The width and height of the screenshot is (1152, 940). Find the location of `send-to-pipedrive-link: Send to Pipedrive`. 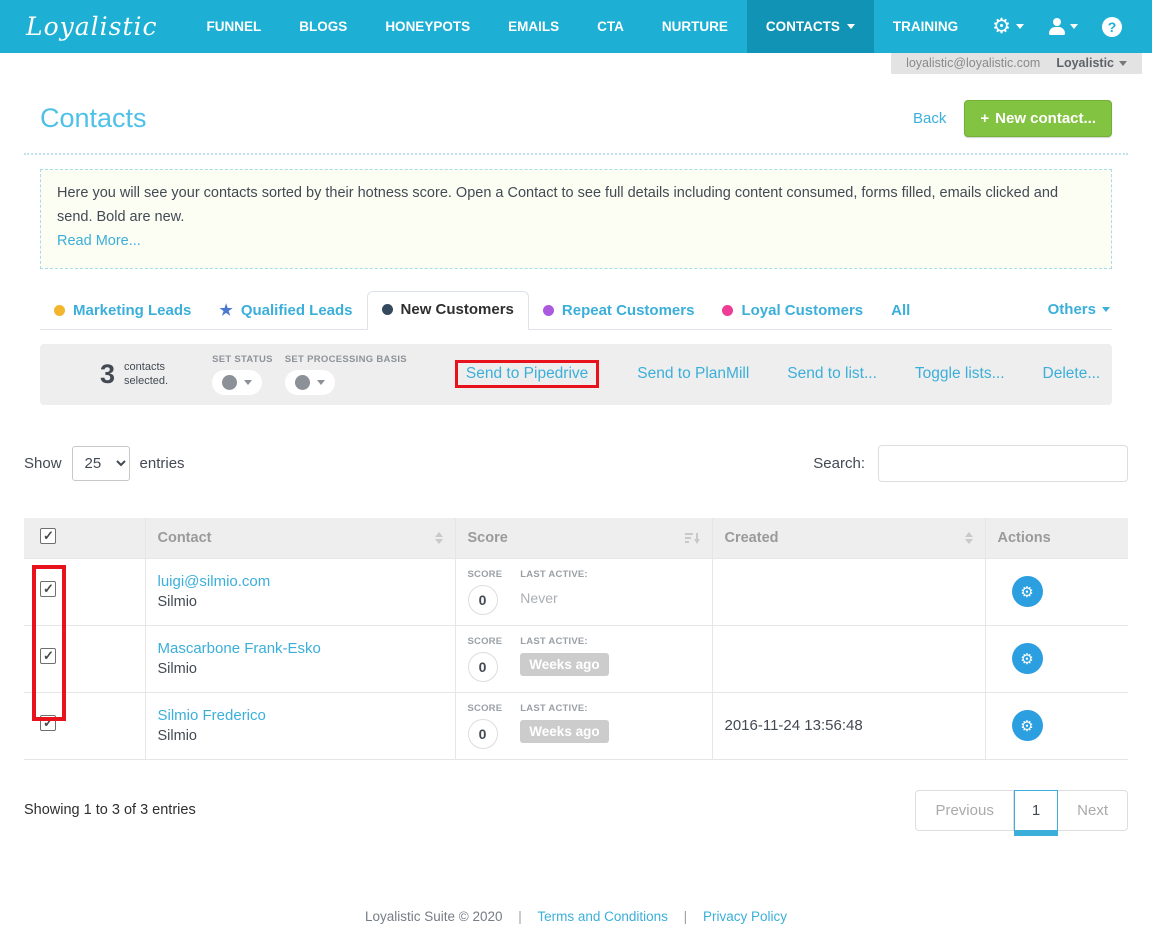

send-to-pipedrive-link: Send to Pipedrive is located at coordinates (527, 374).